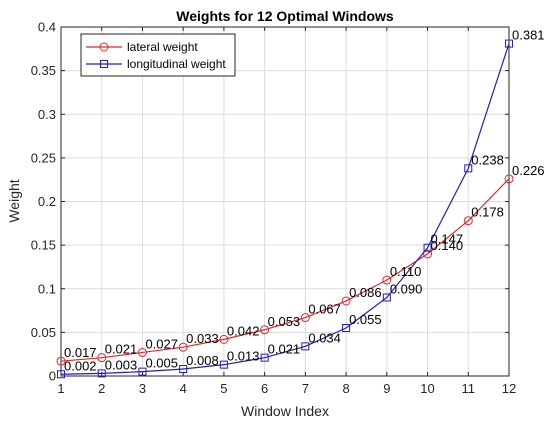  Describe the element at coordinates (161, 343) in the screenshot. I see `data-label: 0.027` at that location.